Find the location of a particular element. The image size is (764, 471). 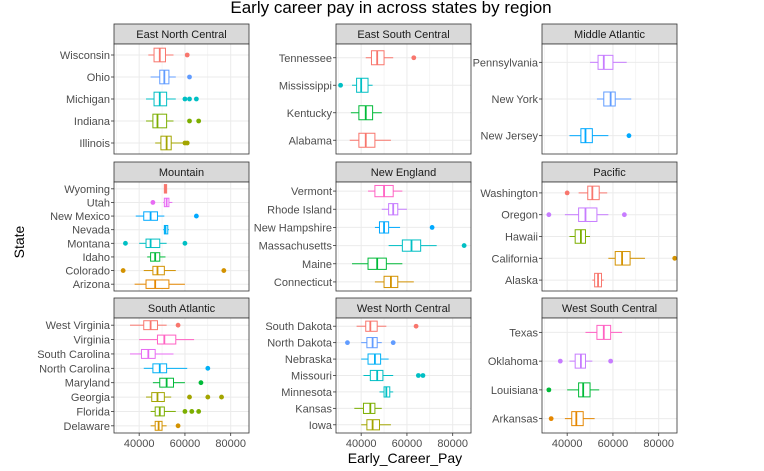

state-label-ohio: Ohio is located at coordinates (98, 78).